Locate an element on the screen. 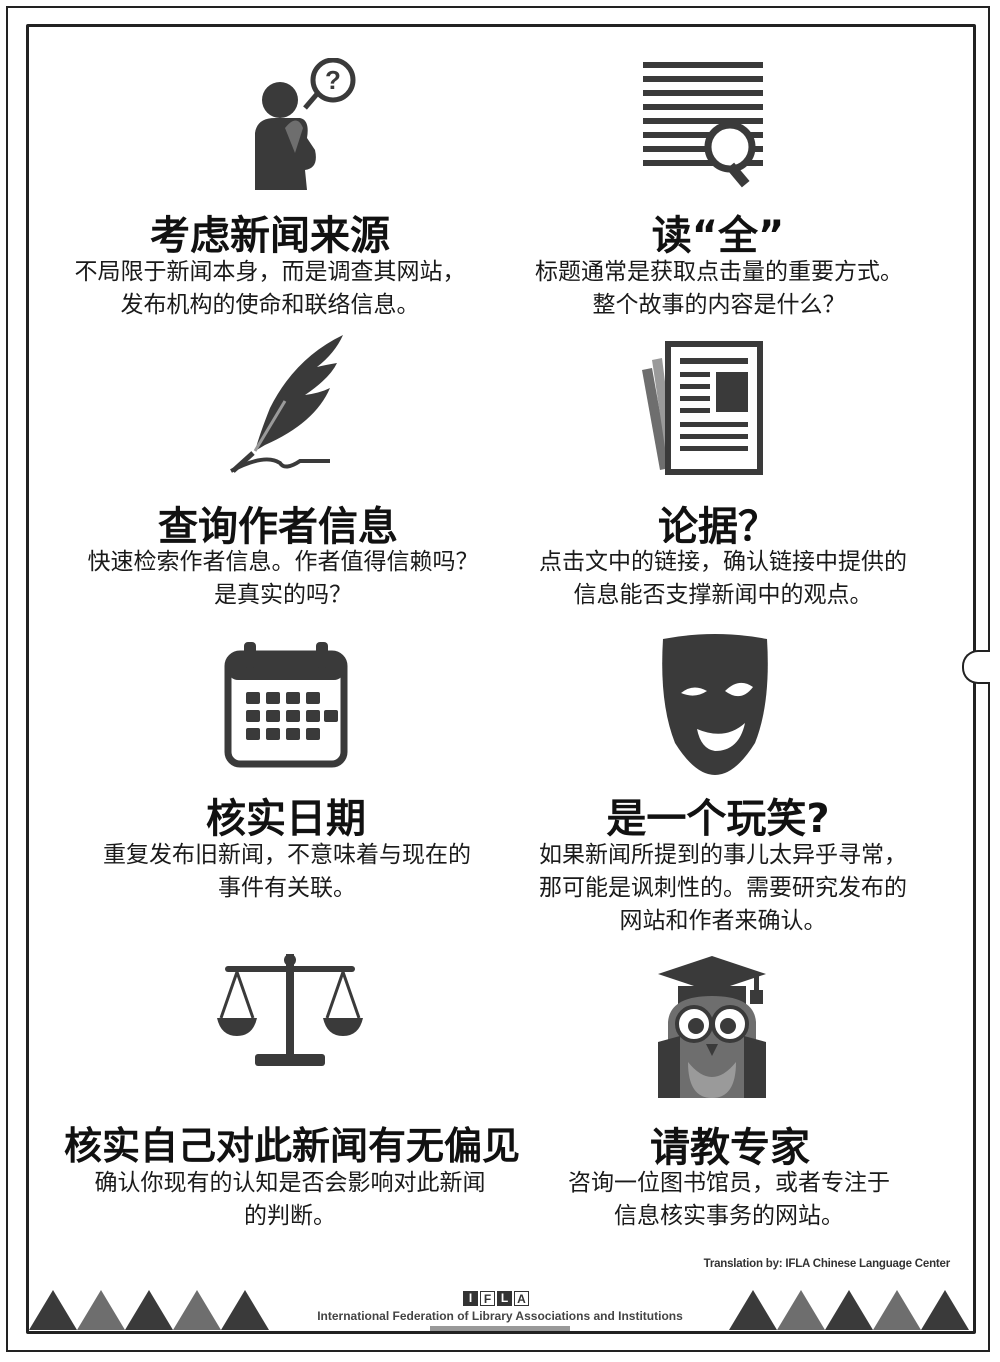  card-title-source: 考虑新闻来源 is located at coordinates (270, 236).